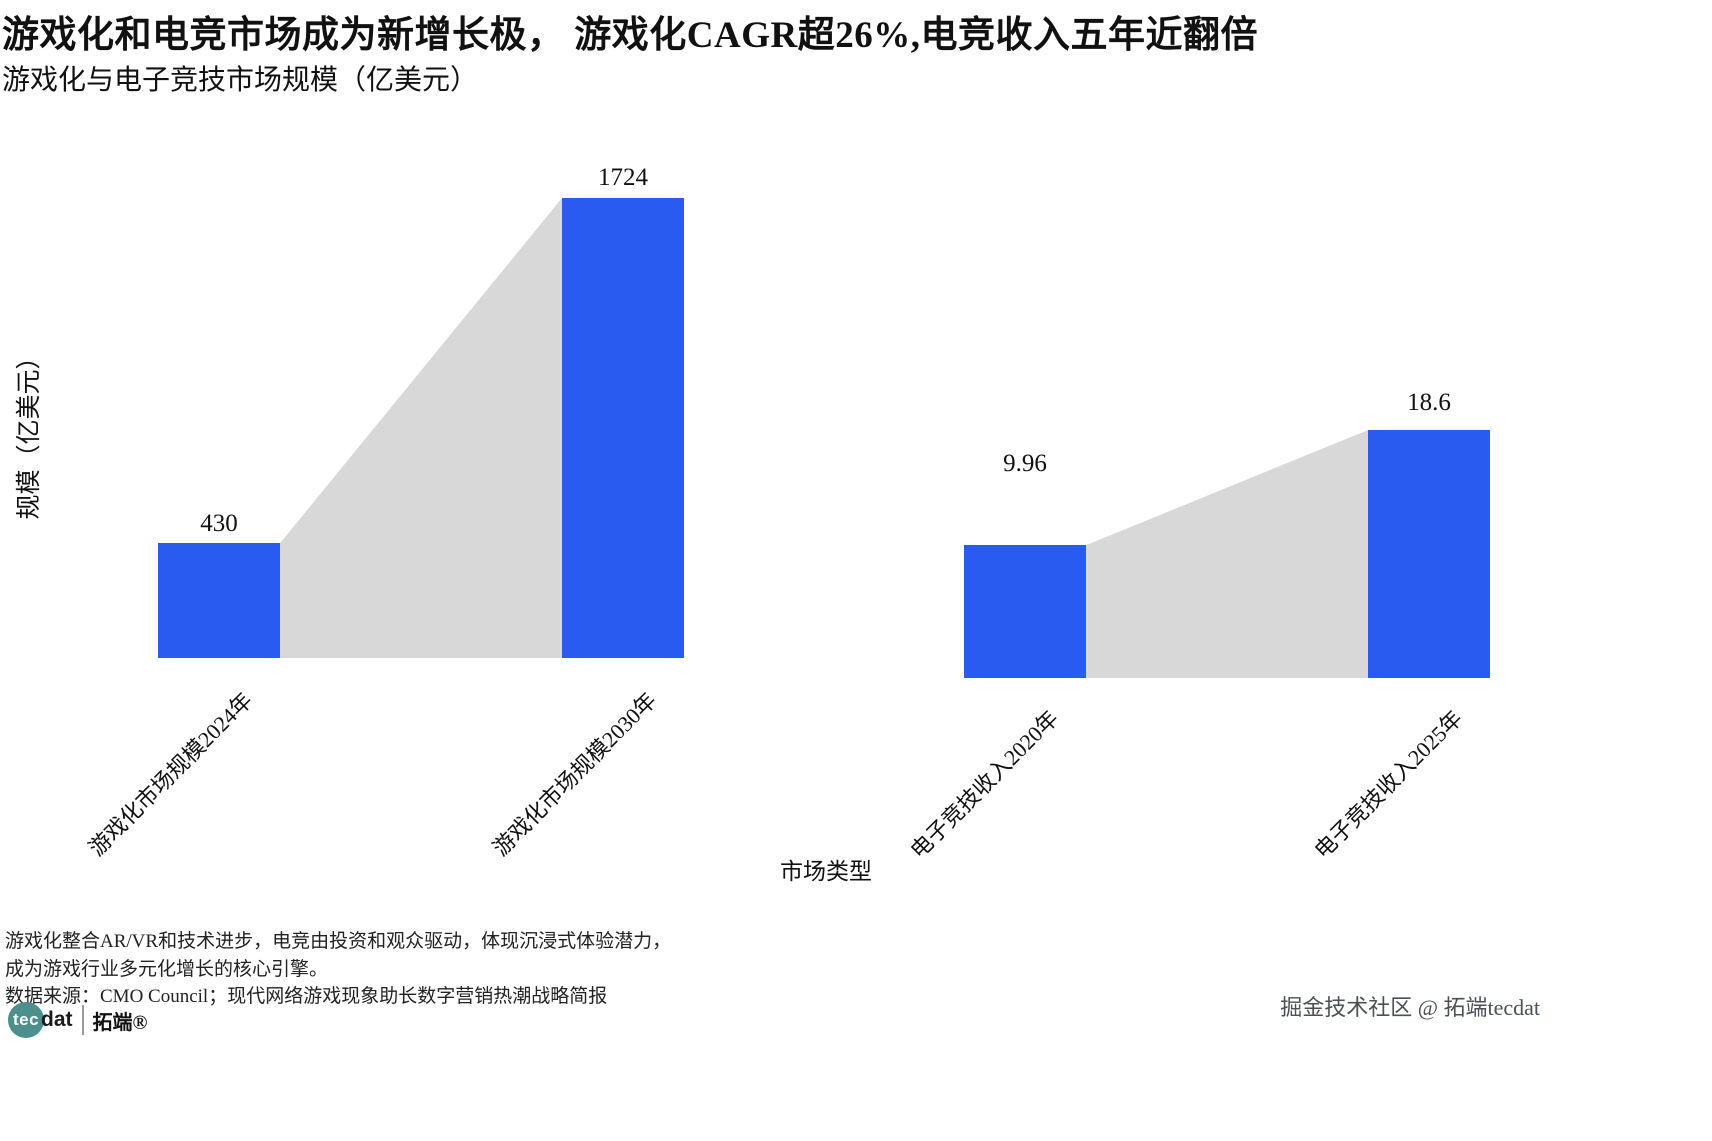 Image resolution: width=1712 pixels, height=1141 pixels. I want to click on logo-brand-cn: 拓端®, so click(120, 1022).